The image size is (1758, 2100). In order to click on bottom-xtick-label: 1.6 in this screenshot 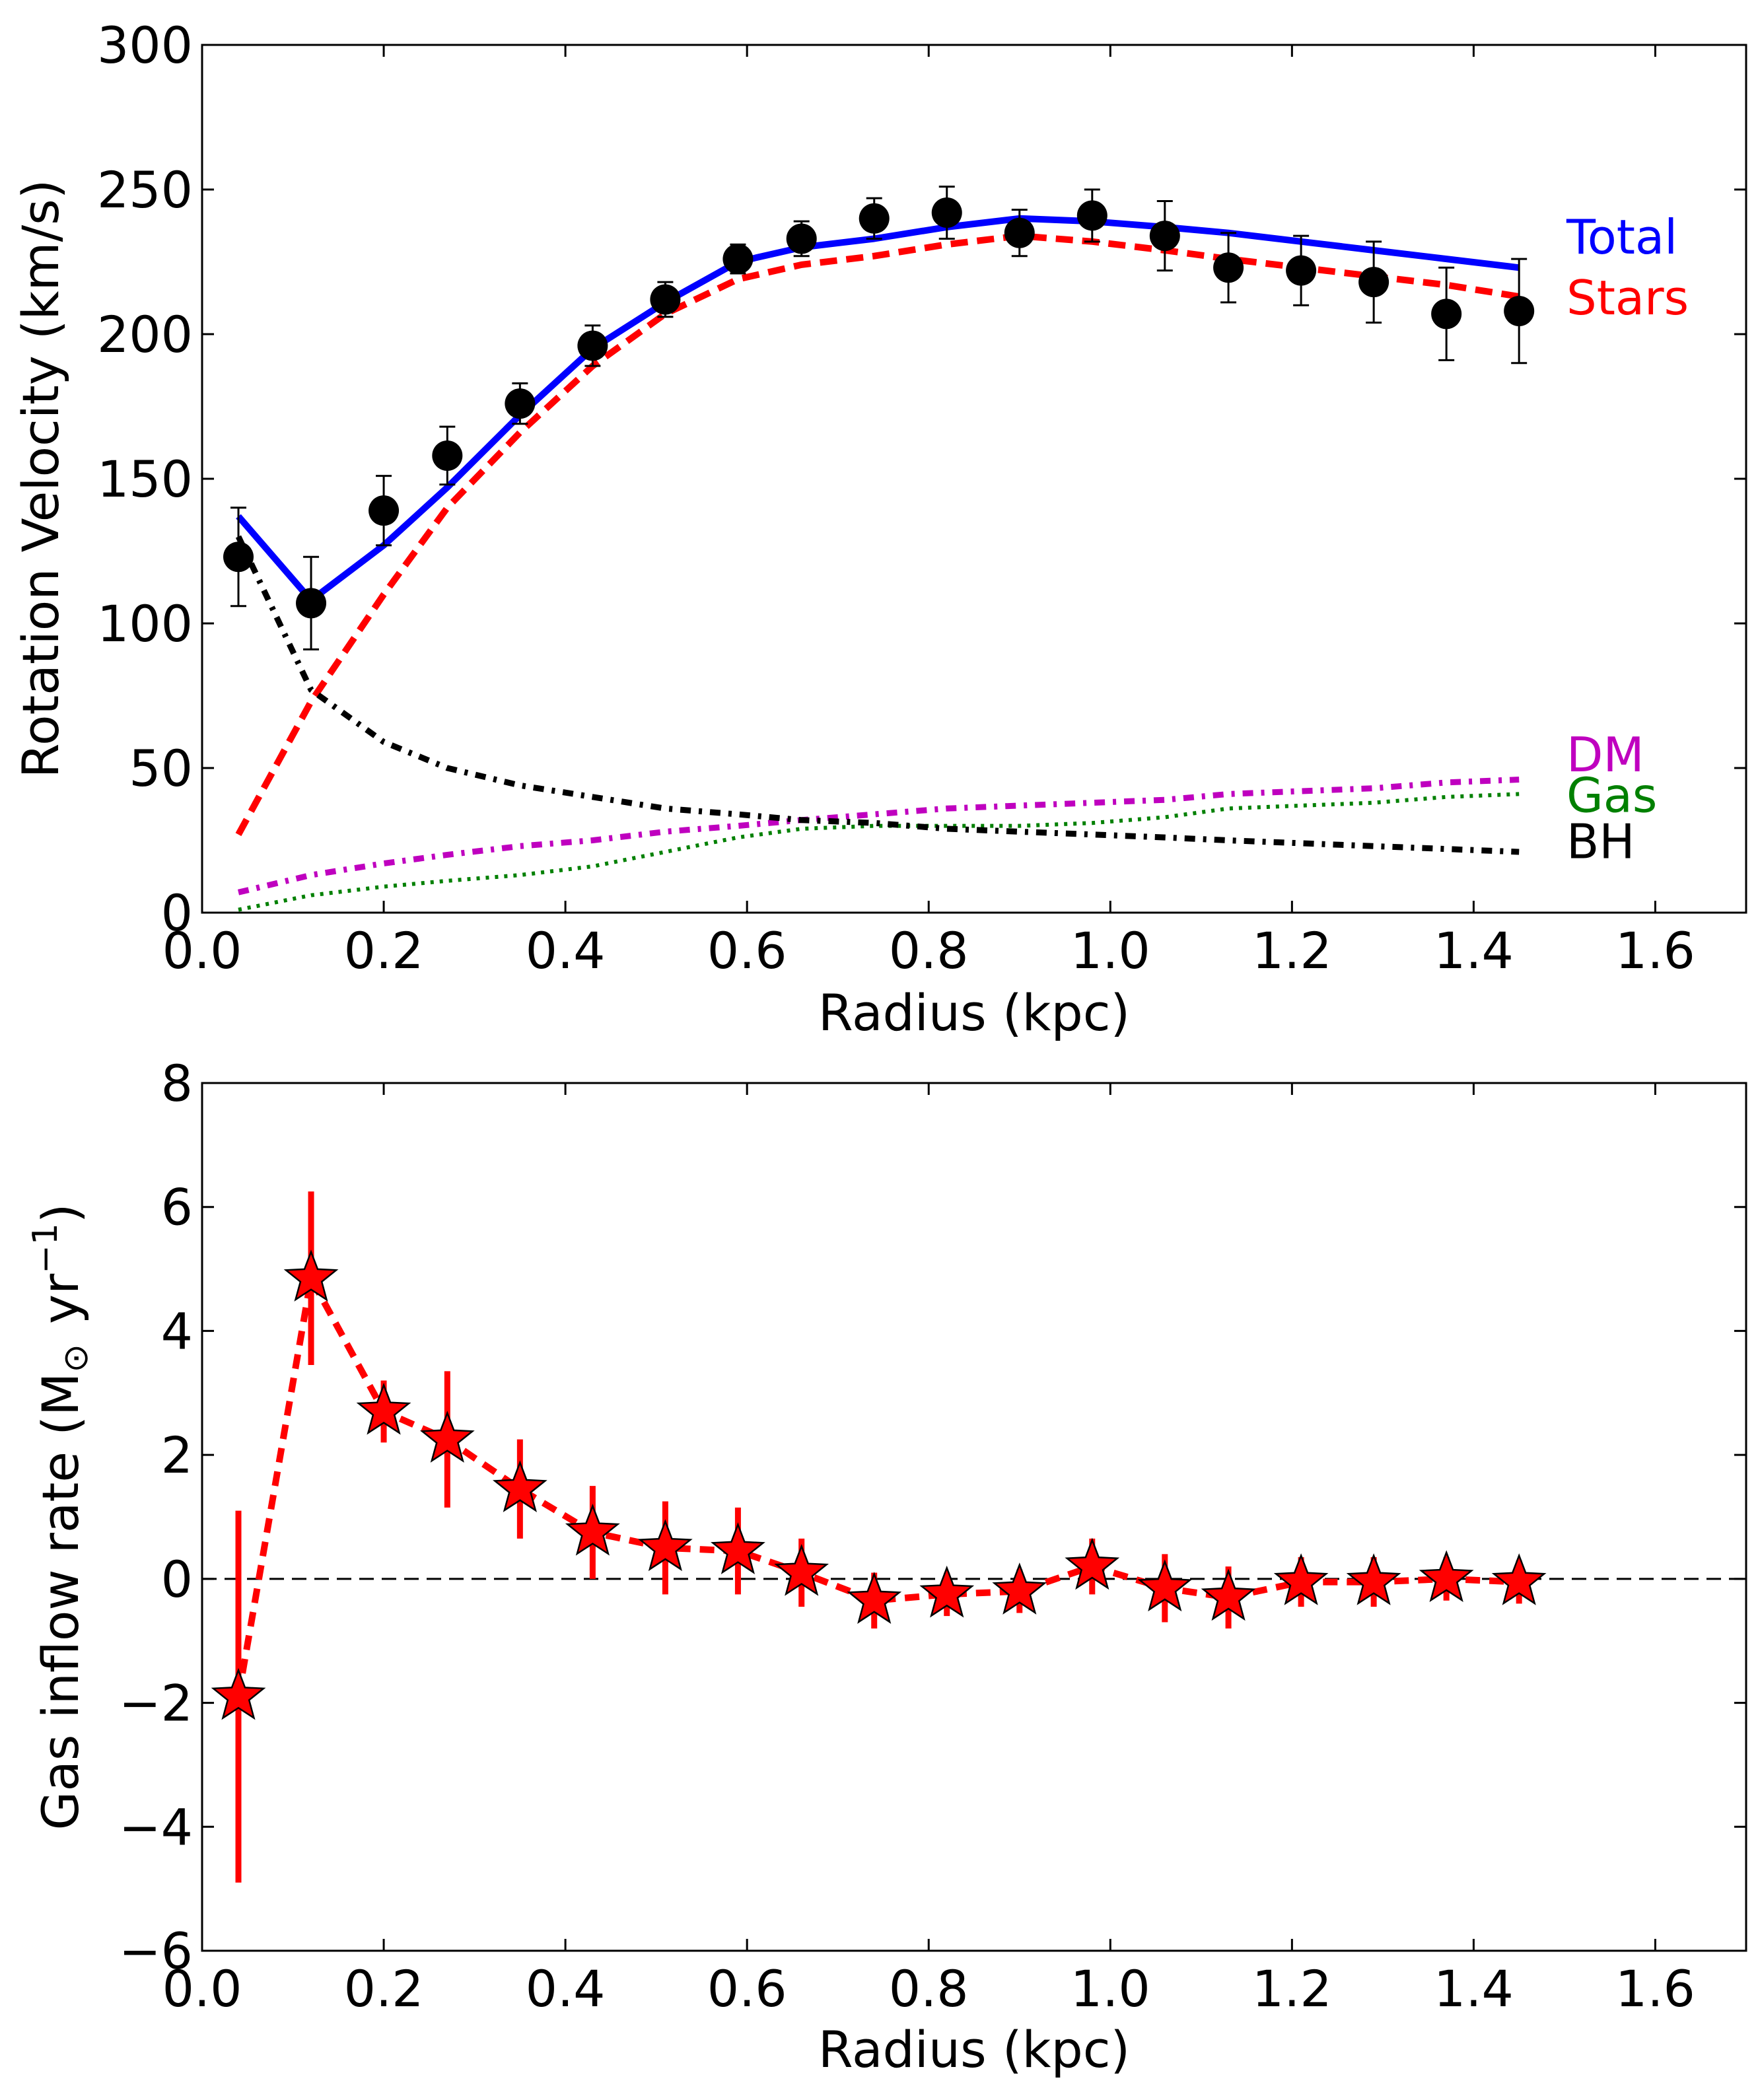, I will do `click(1655, 1988)`.